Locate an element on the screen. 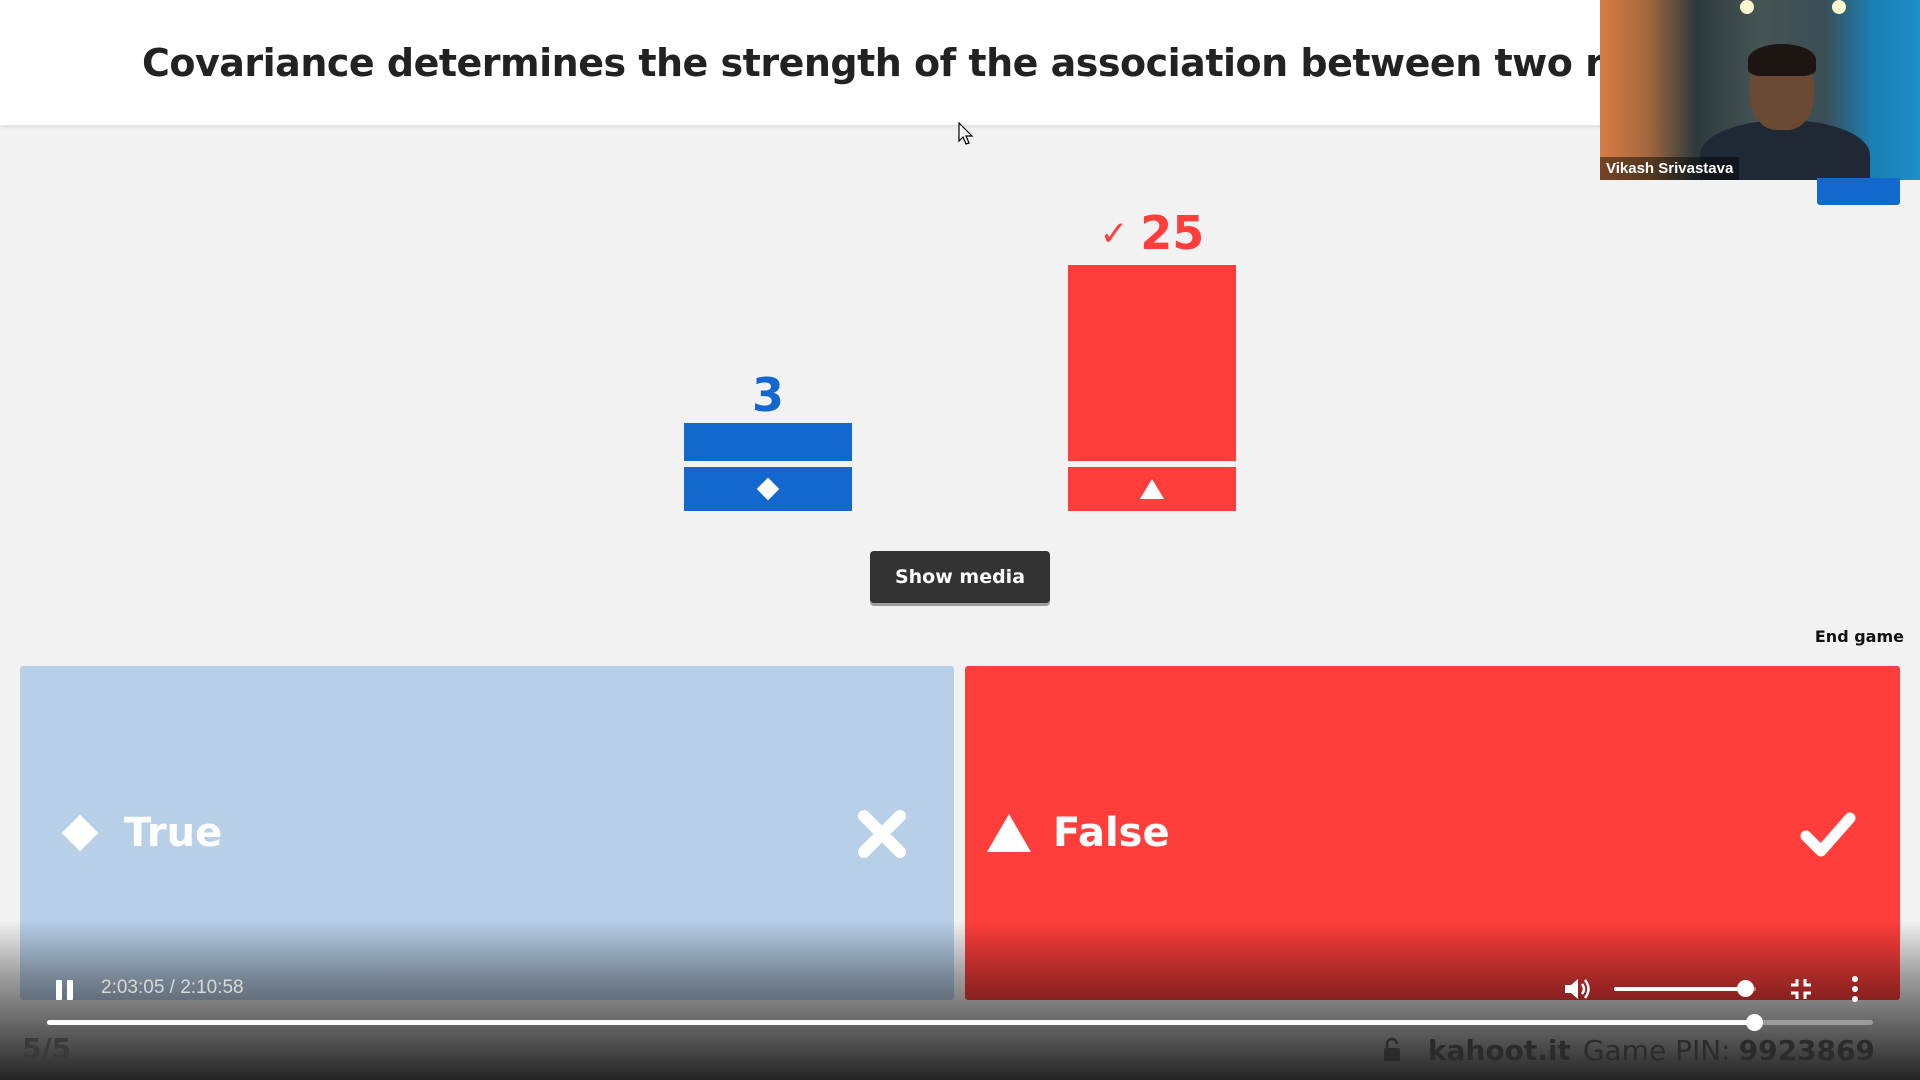 The height and width of the screenshot is (1080, 1920). participant-name: Vikash Srivastava is located at coordinates (1670, 168).